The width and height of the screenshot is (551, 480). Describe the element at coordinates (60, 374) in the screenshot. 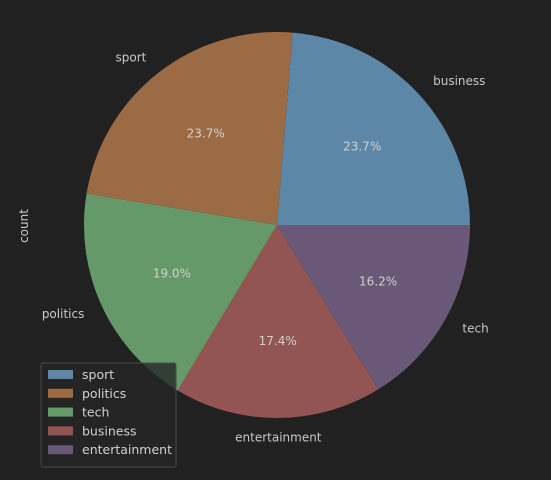

I see `legend-swatch-sport` at that location.